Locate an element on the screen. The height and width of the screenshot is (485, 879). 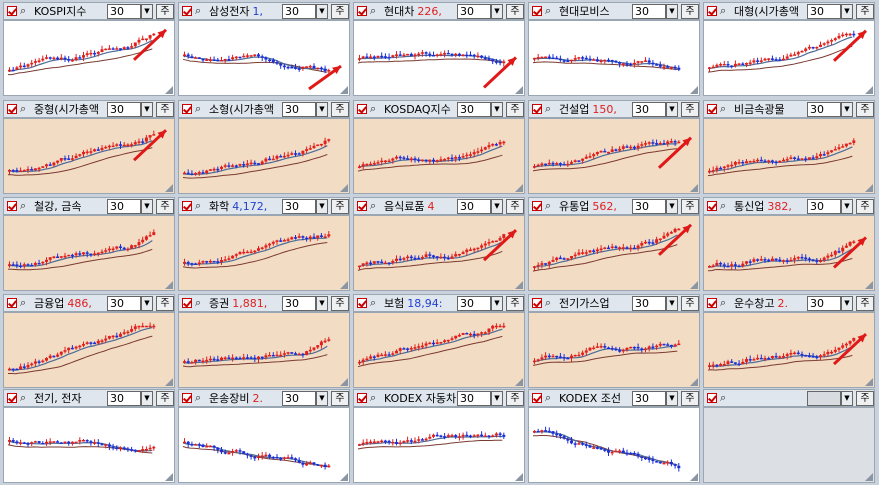
period-input is located at coordinates (824, 398).